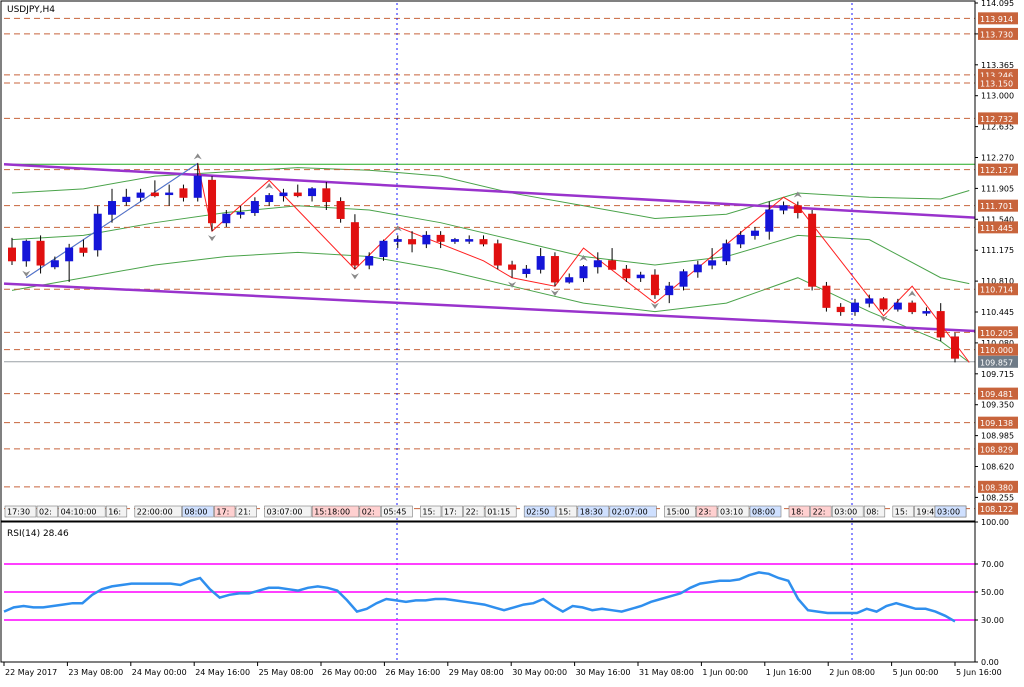 The width and height of the screenshot is (1024, 687). What do you see at coordinates (995, 522) in the screenshot?
I see `rsi-tick-label: 100.00` at bounding box center [995, 522].